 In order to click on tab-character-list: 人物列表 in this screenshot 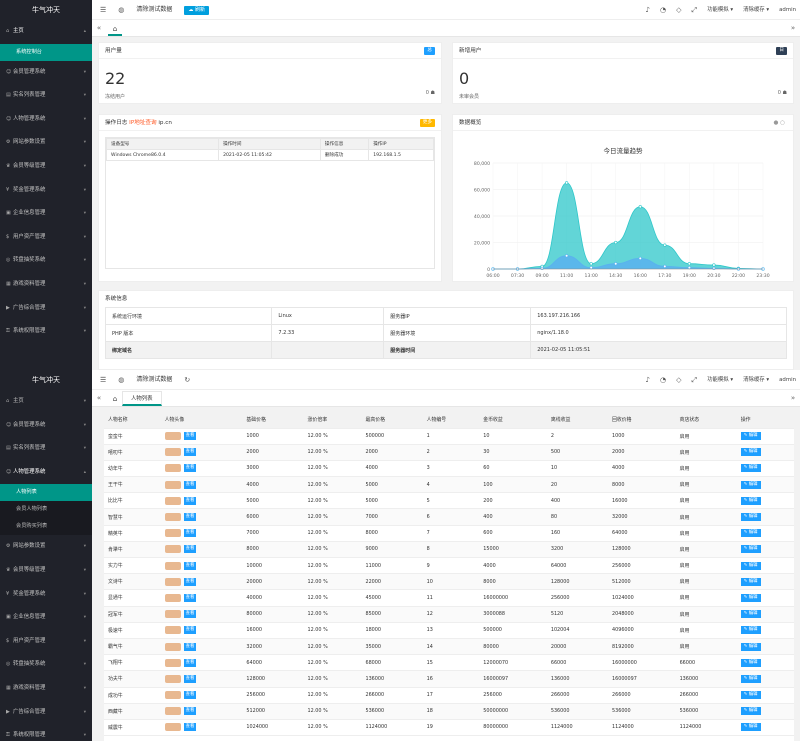, I will do `click(142, 398)`.